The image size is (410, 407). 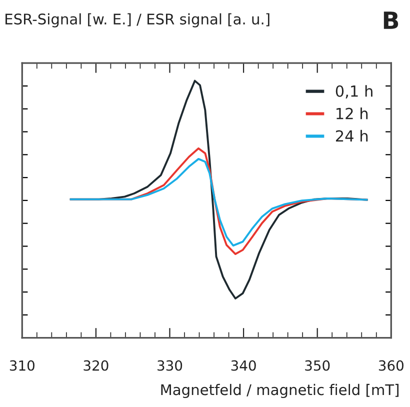 I want to click on legend-label: 0,1 h, so click(x=354, y=91).